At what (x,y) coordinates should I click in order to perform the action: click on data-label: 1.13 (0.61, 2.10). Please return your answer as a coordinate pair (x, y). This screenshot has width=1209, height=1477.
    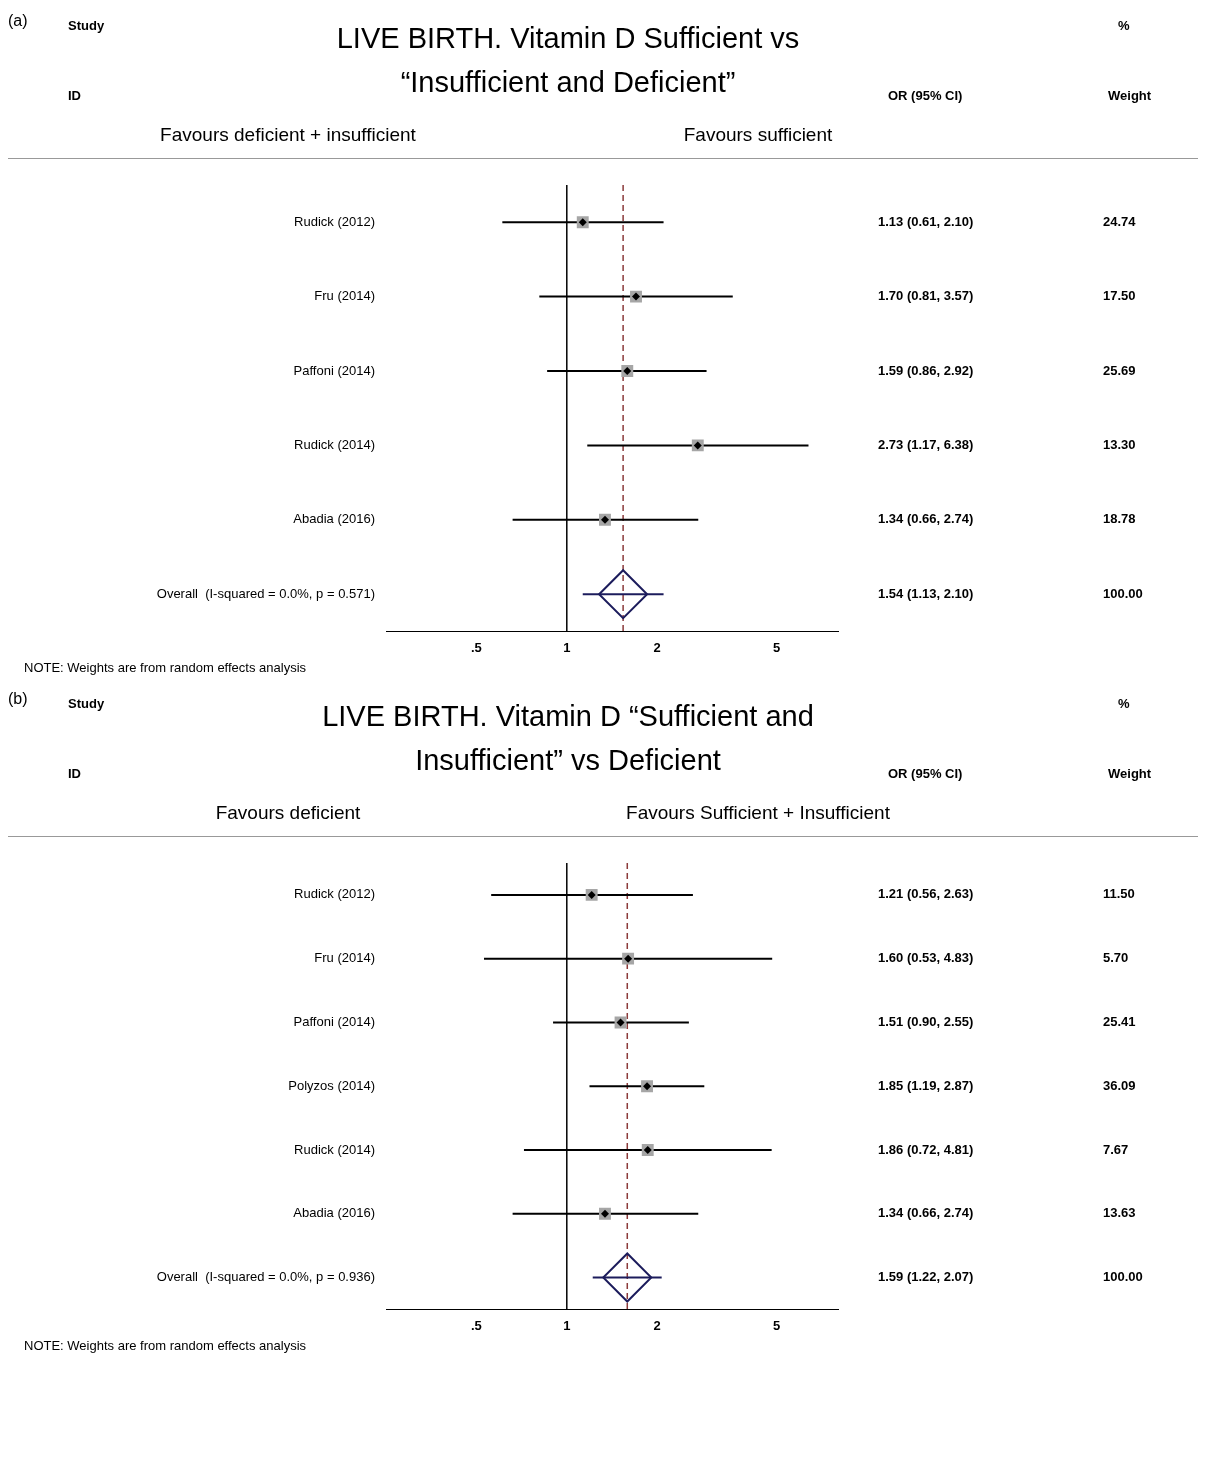
    Looking at the image, I should click on (926, 221).